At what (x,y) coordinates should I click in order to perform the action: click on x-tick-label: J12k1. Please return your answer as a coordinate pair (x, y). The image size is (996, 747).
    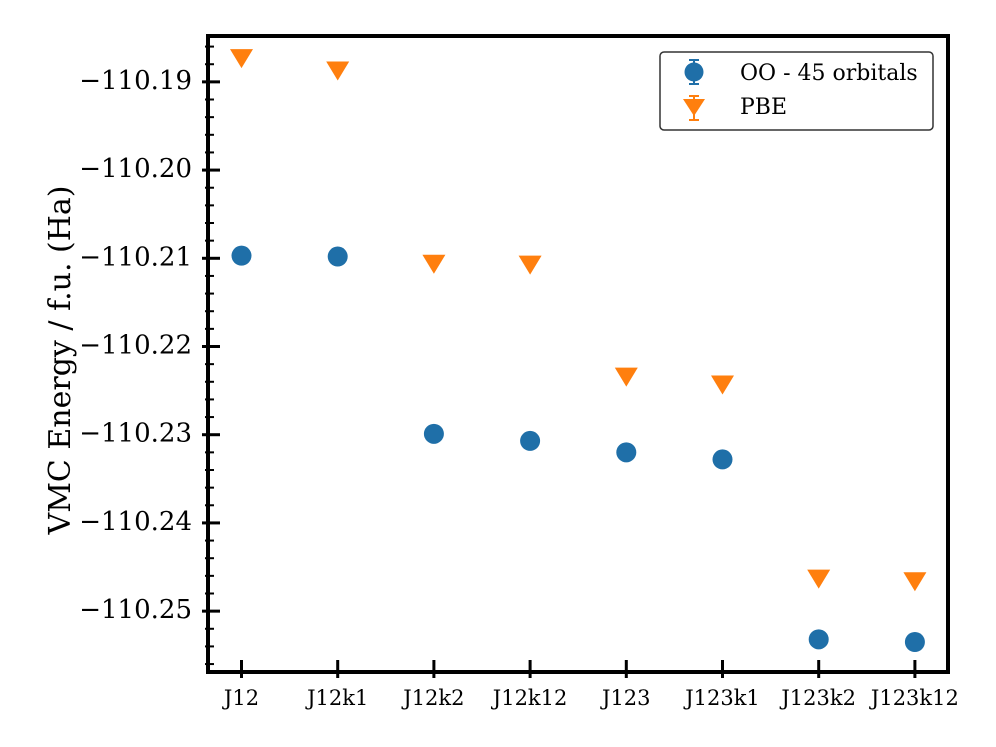
    Looking at the image, I should click on (336, 698).